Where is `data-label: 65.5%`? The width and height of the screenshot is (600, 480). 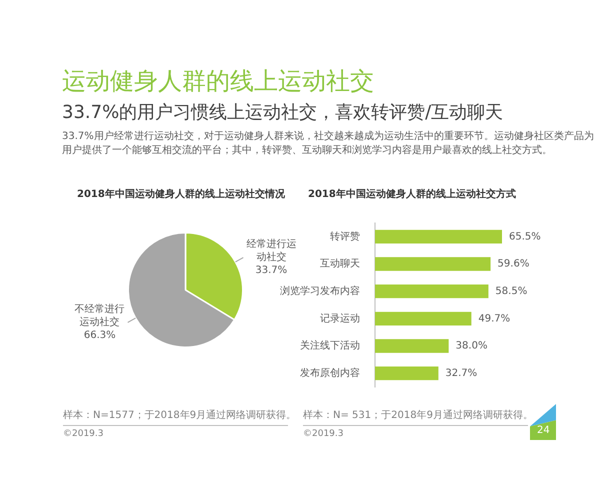
data-label: 65.5% is located at coordinates (525, 236).